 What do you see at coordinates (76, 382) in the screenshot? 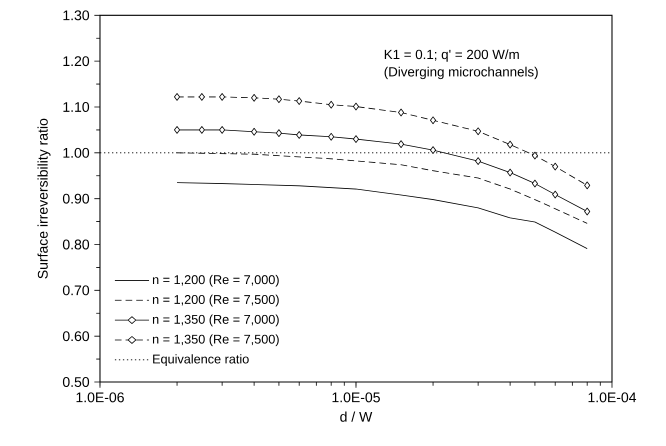
I see `y-tick-label: 0.50` at bounding box center [76, 382].